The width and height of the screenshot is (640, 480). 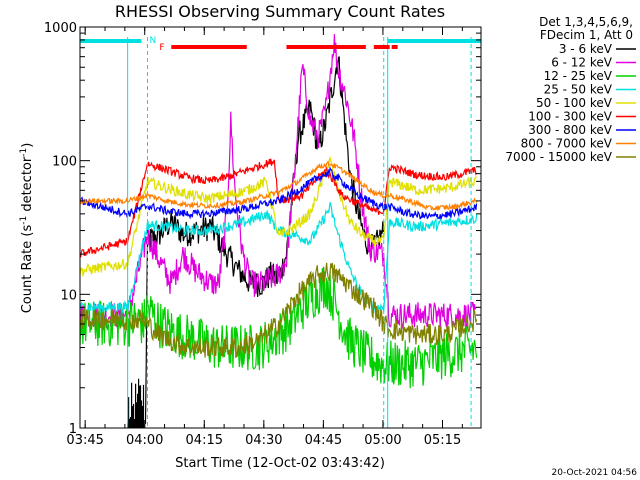 What do you see at coordinates (84, 440) in the screenshot?
I see `x-tick-label-1: 03:45` at bounding box center [84, 440].